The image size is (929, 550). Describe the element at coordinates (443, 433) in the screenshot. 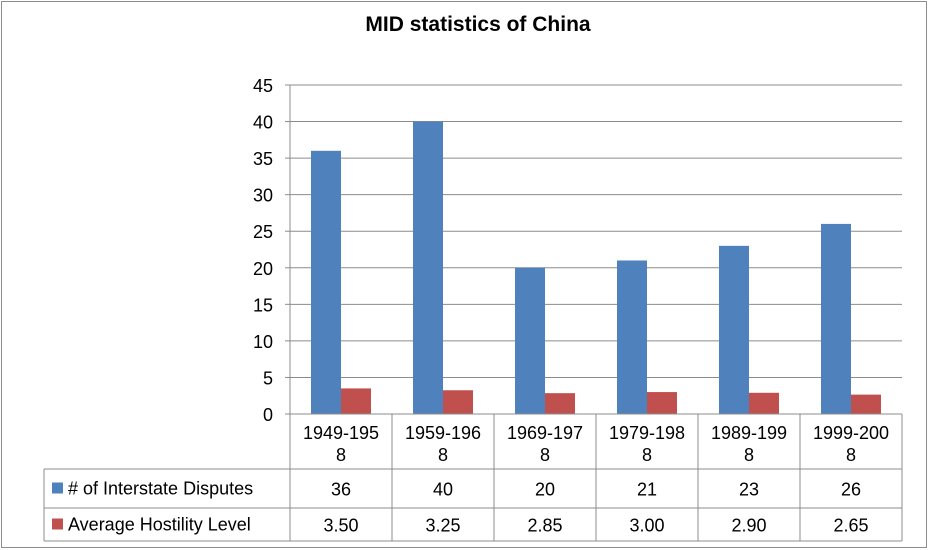

I see `category-label: 1959-196` at that location.